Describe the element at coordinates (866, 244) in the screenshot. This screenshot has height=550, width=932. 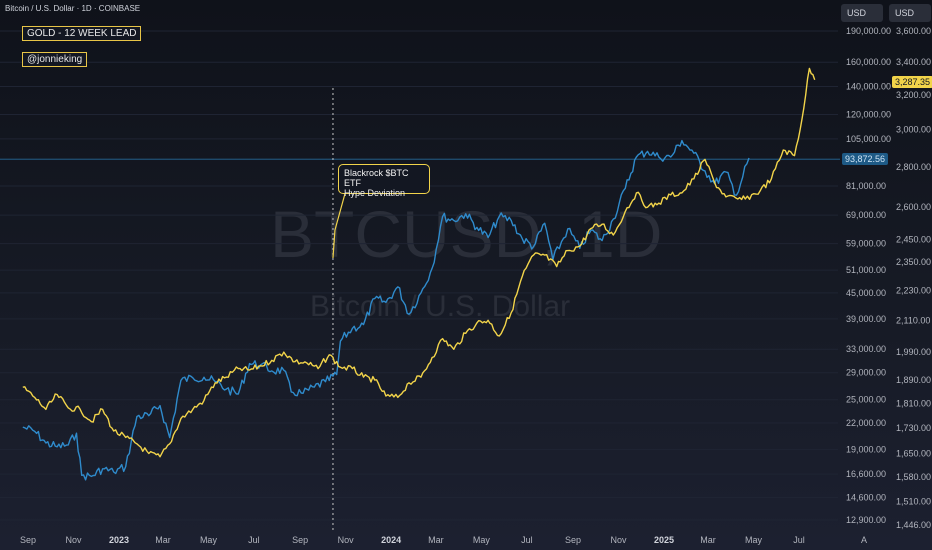
I see `btc-axis-tick-label: 59,000.00` at that location.